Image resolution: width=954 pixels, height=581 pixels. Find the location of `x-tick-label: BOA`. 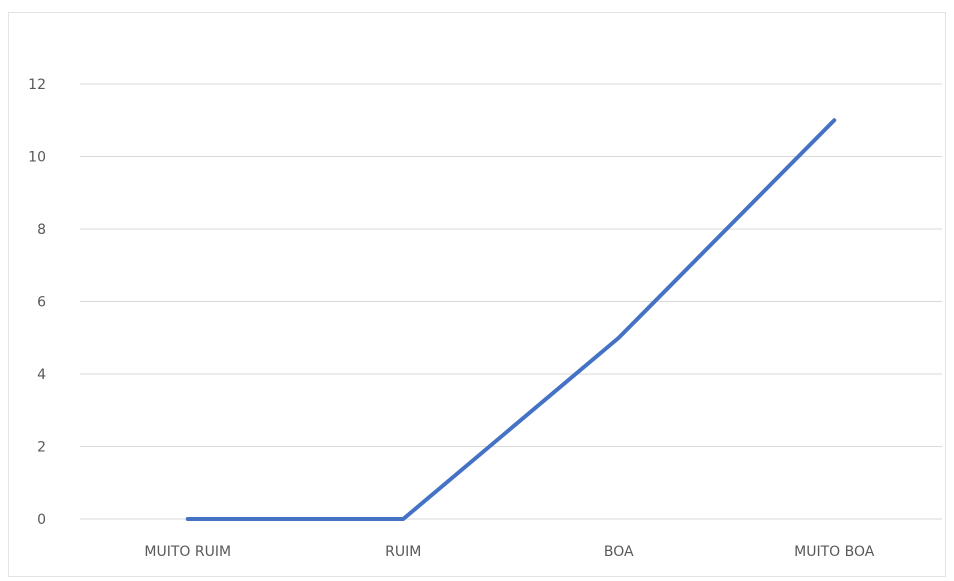

x-tick-label: BOA is located at coordinates (619, 552).